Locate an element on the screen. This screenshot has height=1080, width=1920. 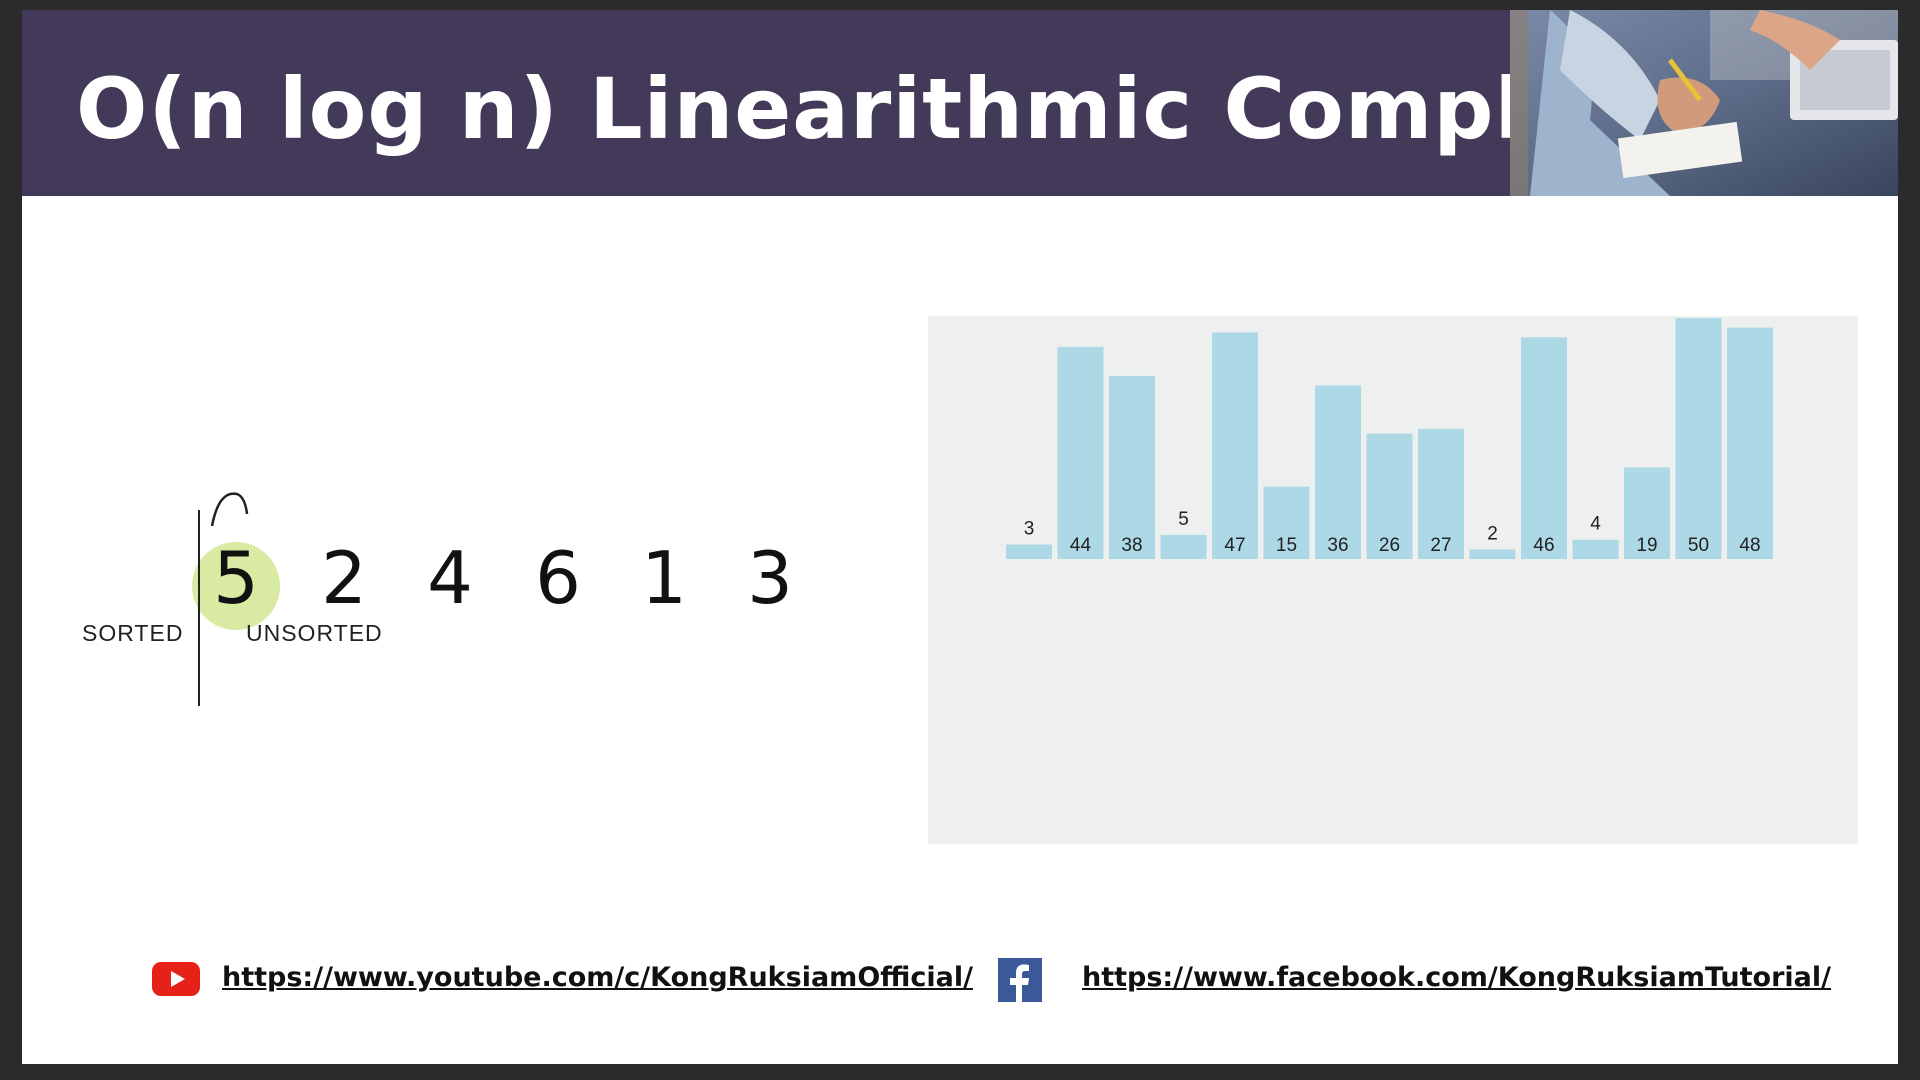
bar-chart: 3 44 38 5 47 15 36 26 27 2 46 4 19 50 48 is located at coordinates (1389, 438).